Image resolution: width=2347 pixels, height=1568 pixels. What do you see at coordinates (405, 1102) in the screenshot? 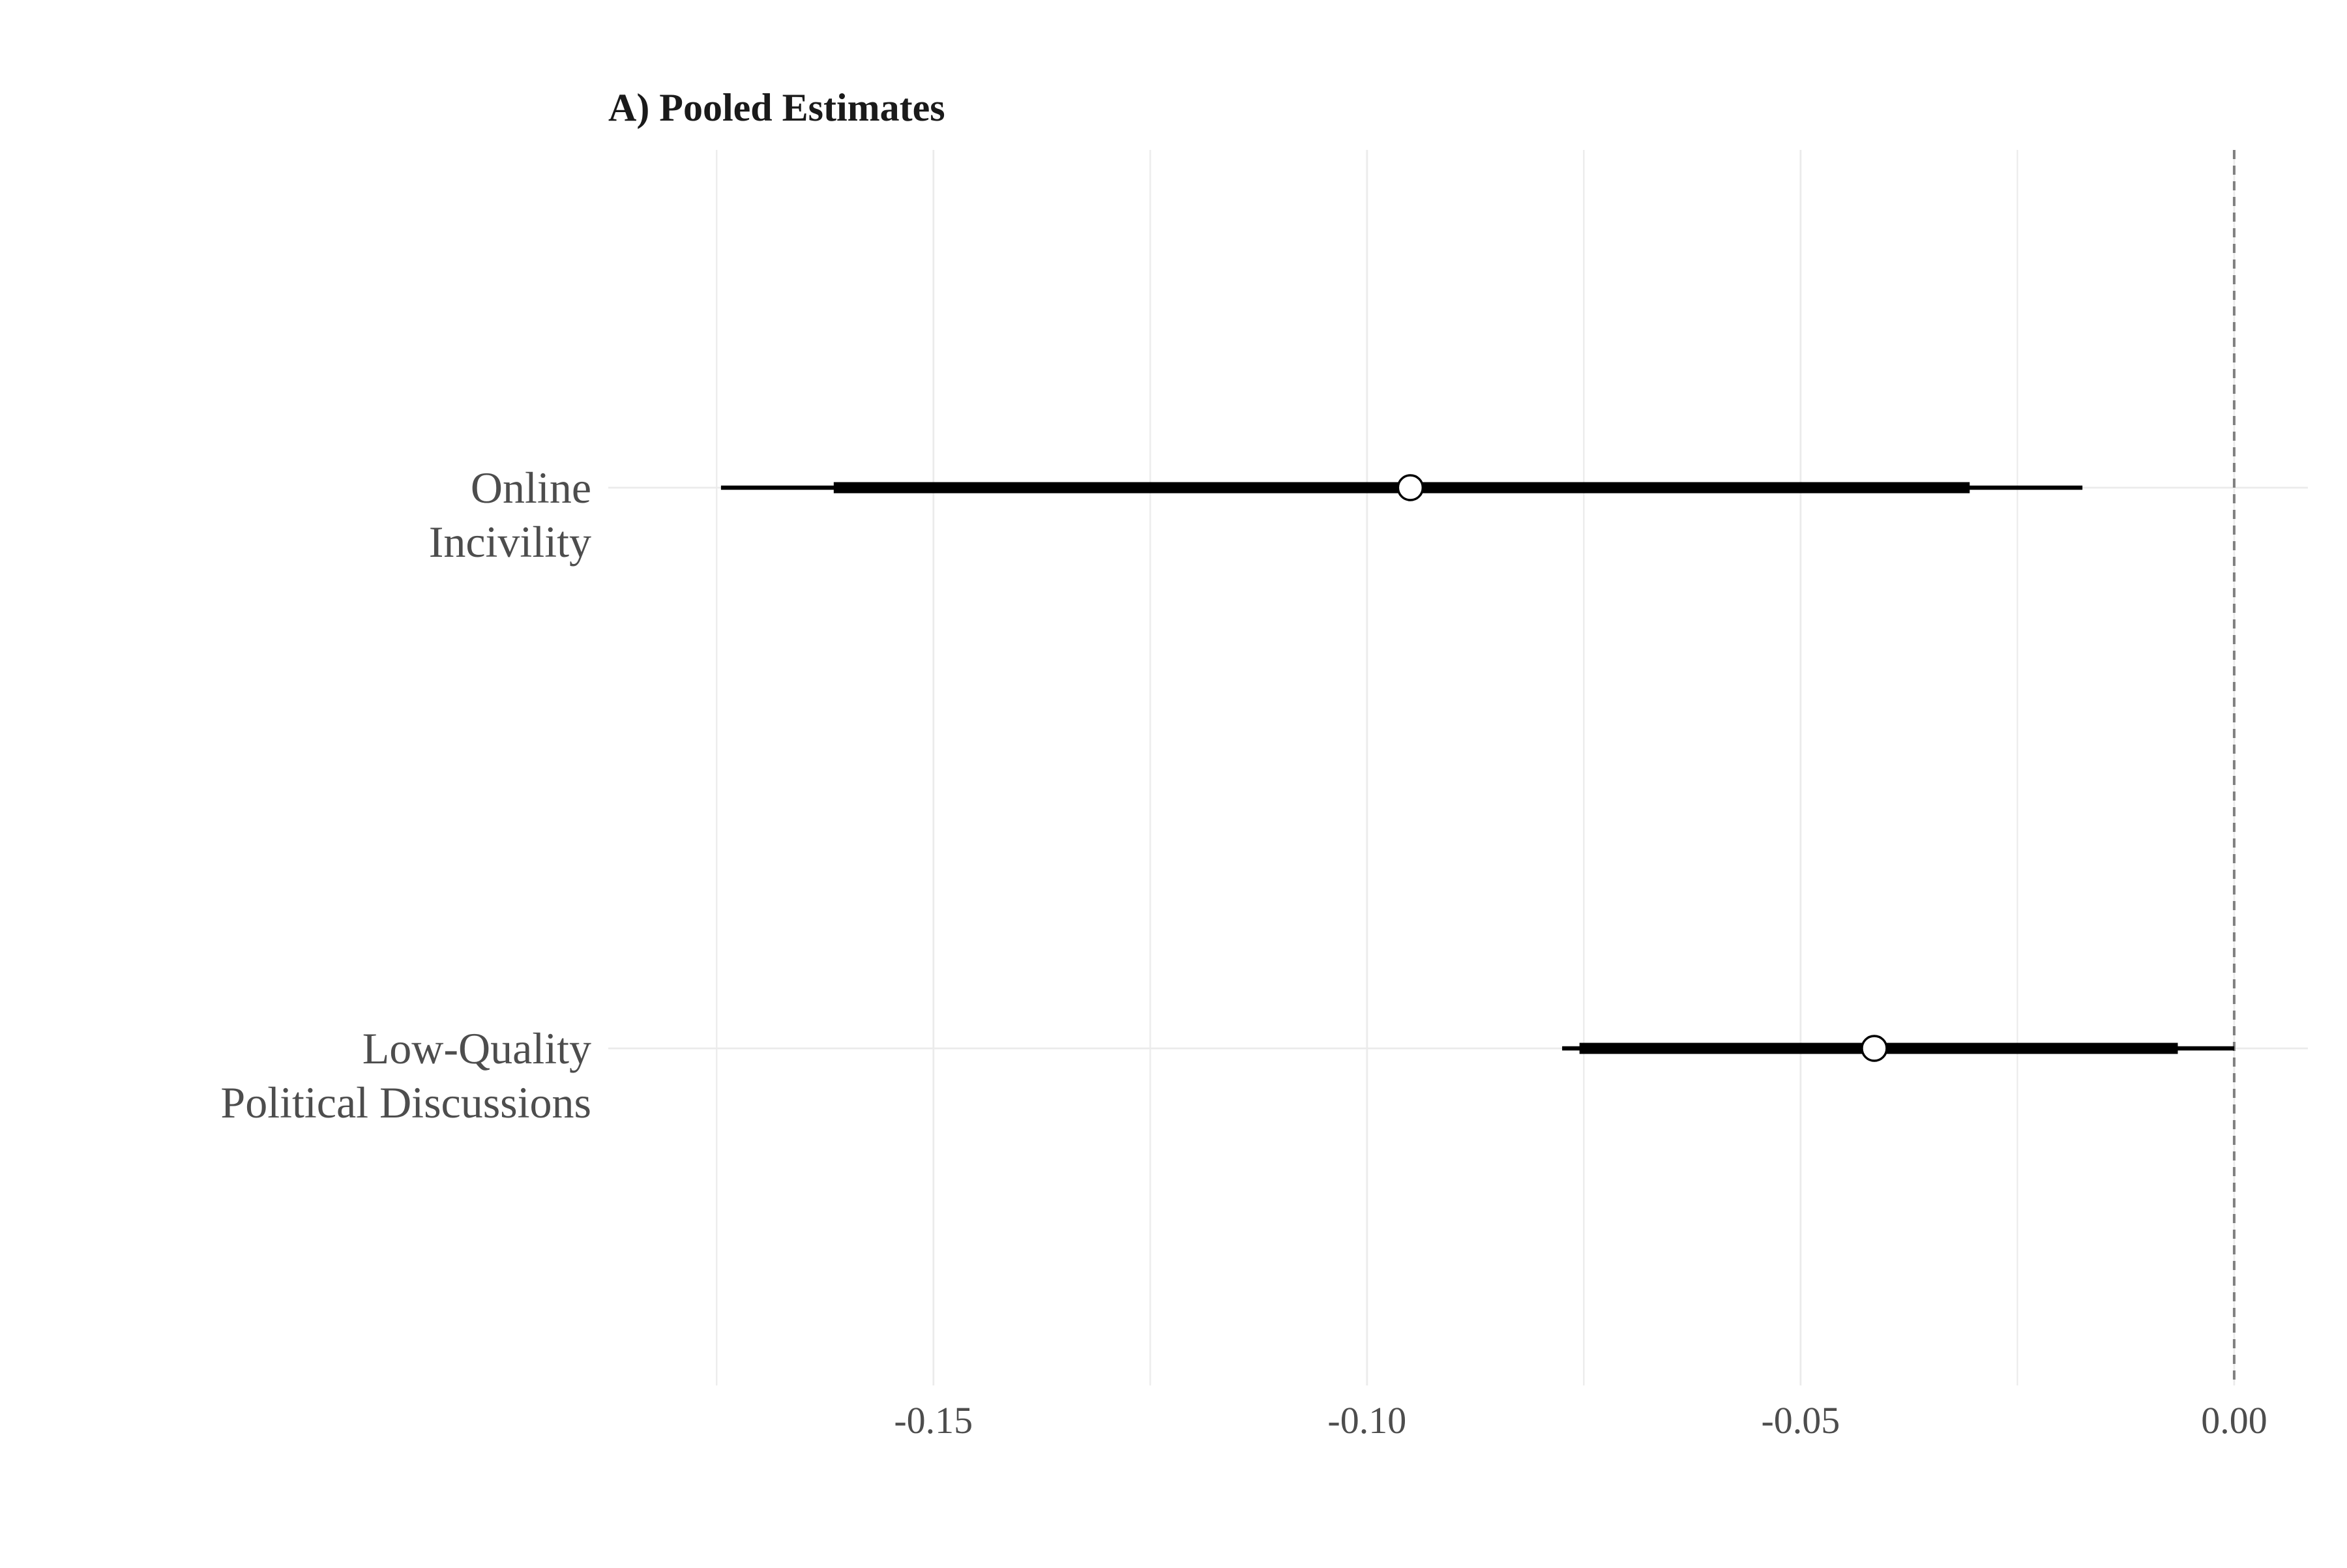
I see `y-axis-label-line: Political Discussions` at bounding box center [405, 1102].